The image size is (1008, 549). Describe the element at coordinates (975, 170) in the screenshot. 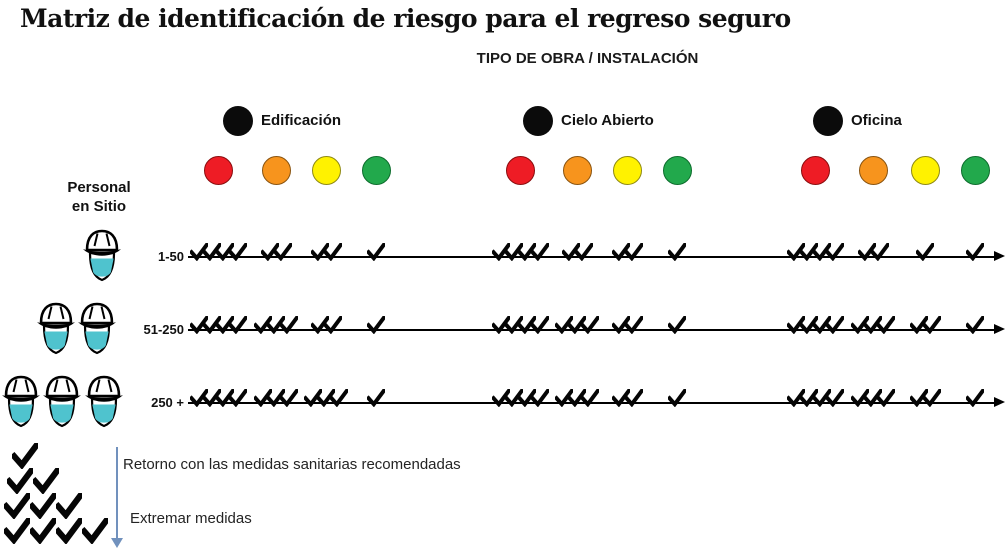

I see `risk-circle-green-oficina` at that location.